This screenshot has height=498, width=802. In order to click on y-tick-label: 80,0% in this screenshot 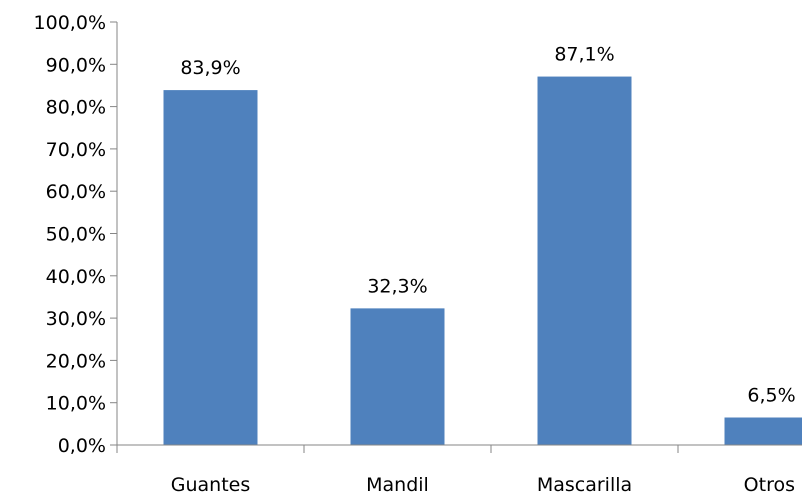, I will do `click(76, 108)`.